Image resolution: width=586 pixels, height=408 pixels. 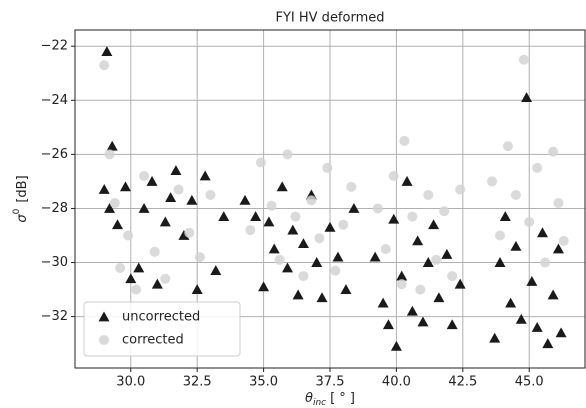 What do you see at coordinates (529, 382) in the screenshot?
I see `x-tick-label: 45.0` at bounding box center [529, 382].